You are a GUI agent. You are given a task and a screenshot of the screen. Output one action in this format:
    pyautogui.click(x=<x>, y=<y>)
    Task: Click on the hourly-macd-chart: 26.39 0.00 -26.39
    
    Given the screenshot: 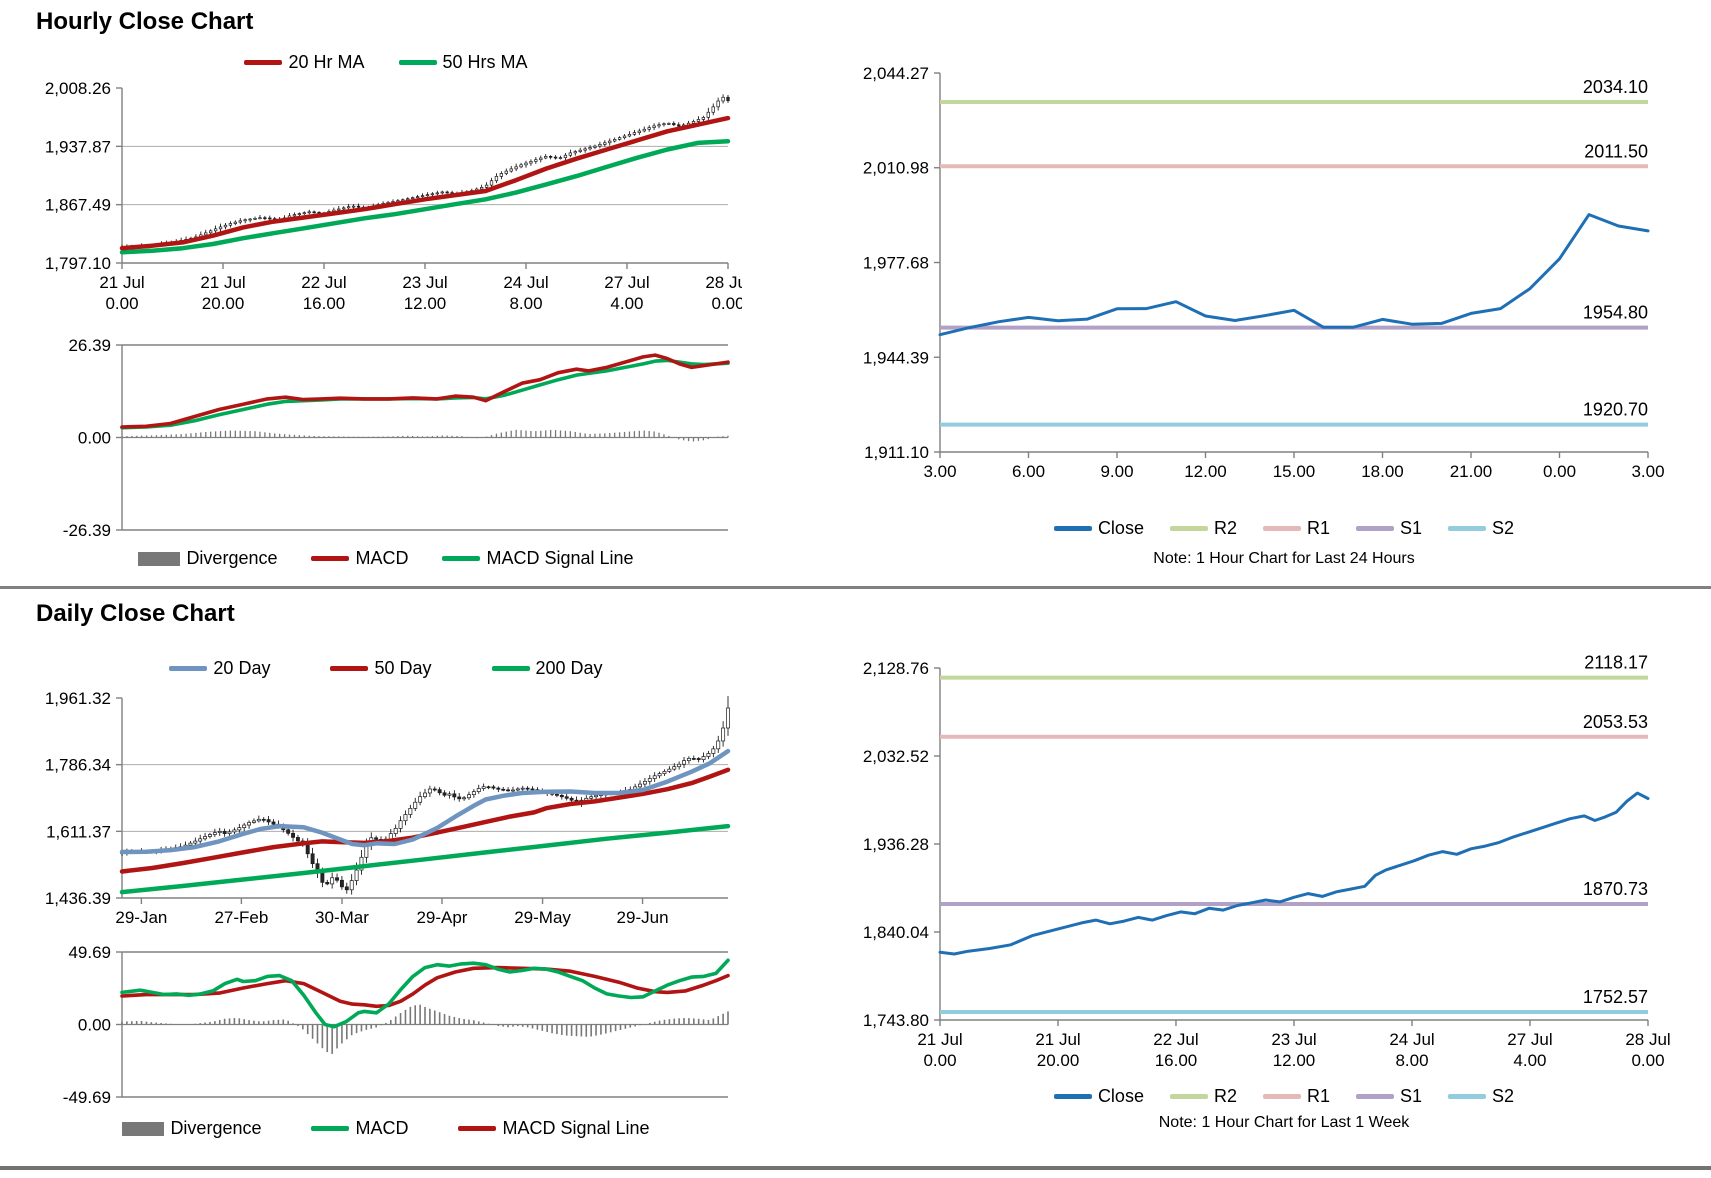 What is the action you would take?
    pyautogui.click(x=386, y=436)
    